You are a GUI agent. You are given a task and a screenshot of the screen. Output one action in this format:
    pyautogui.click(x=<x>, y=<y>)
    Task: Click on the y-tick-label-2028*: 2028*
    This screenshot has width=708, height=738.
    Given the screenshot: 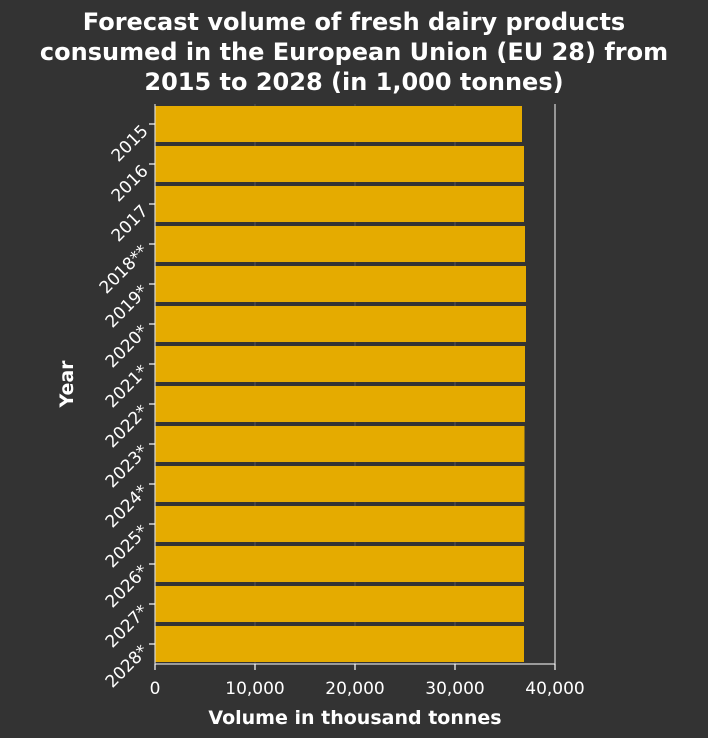 What is the action you would take?
    pyautogui.click(x=127, y=666)
    